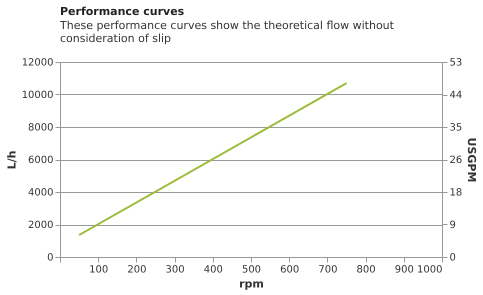 Image resolution: width=483 pixels, height=295 pixels. I want to click on y2-tick-label: 0, so click(453, 258).